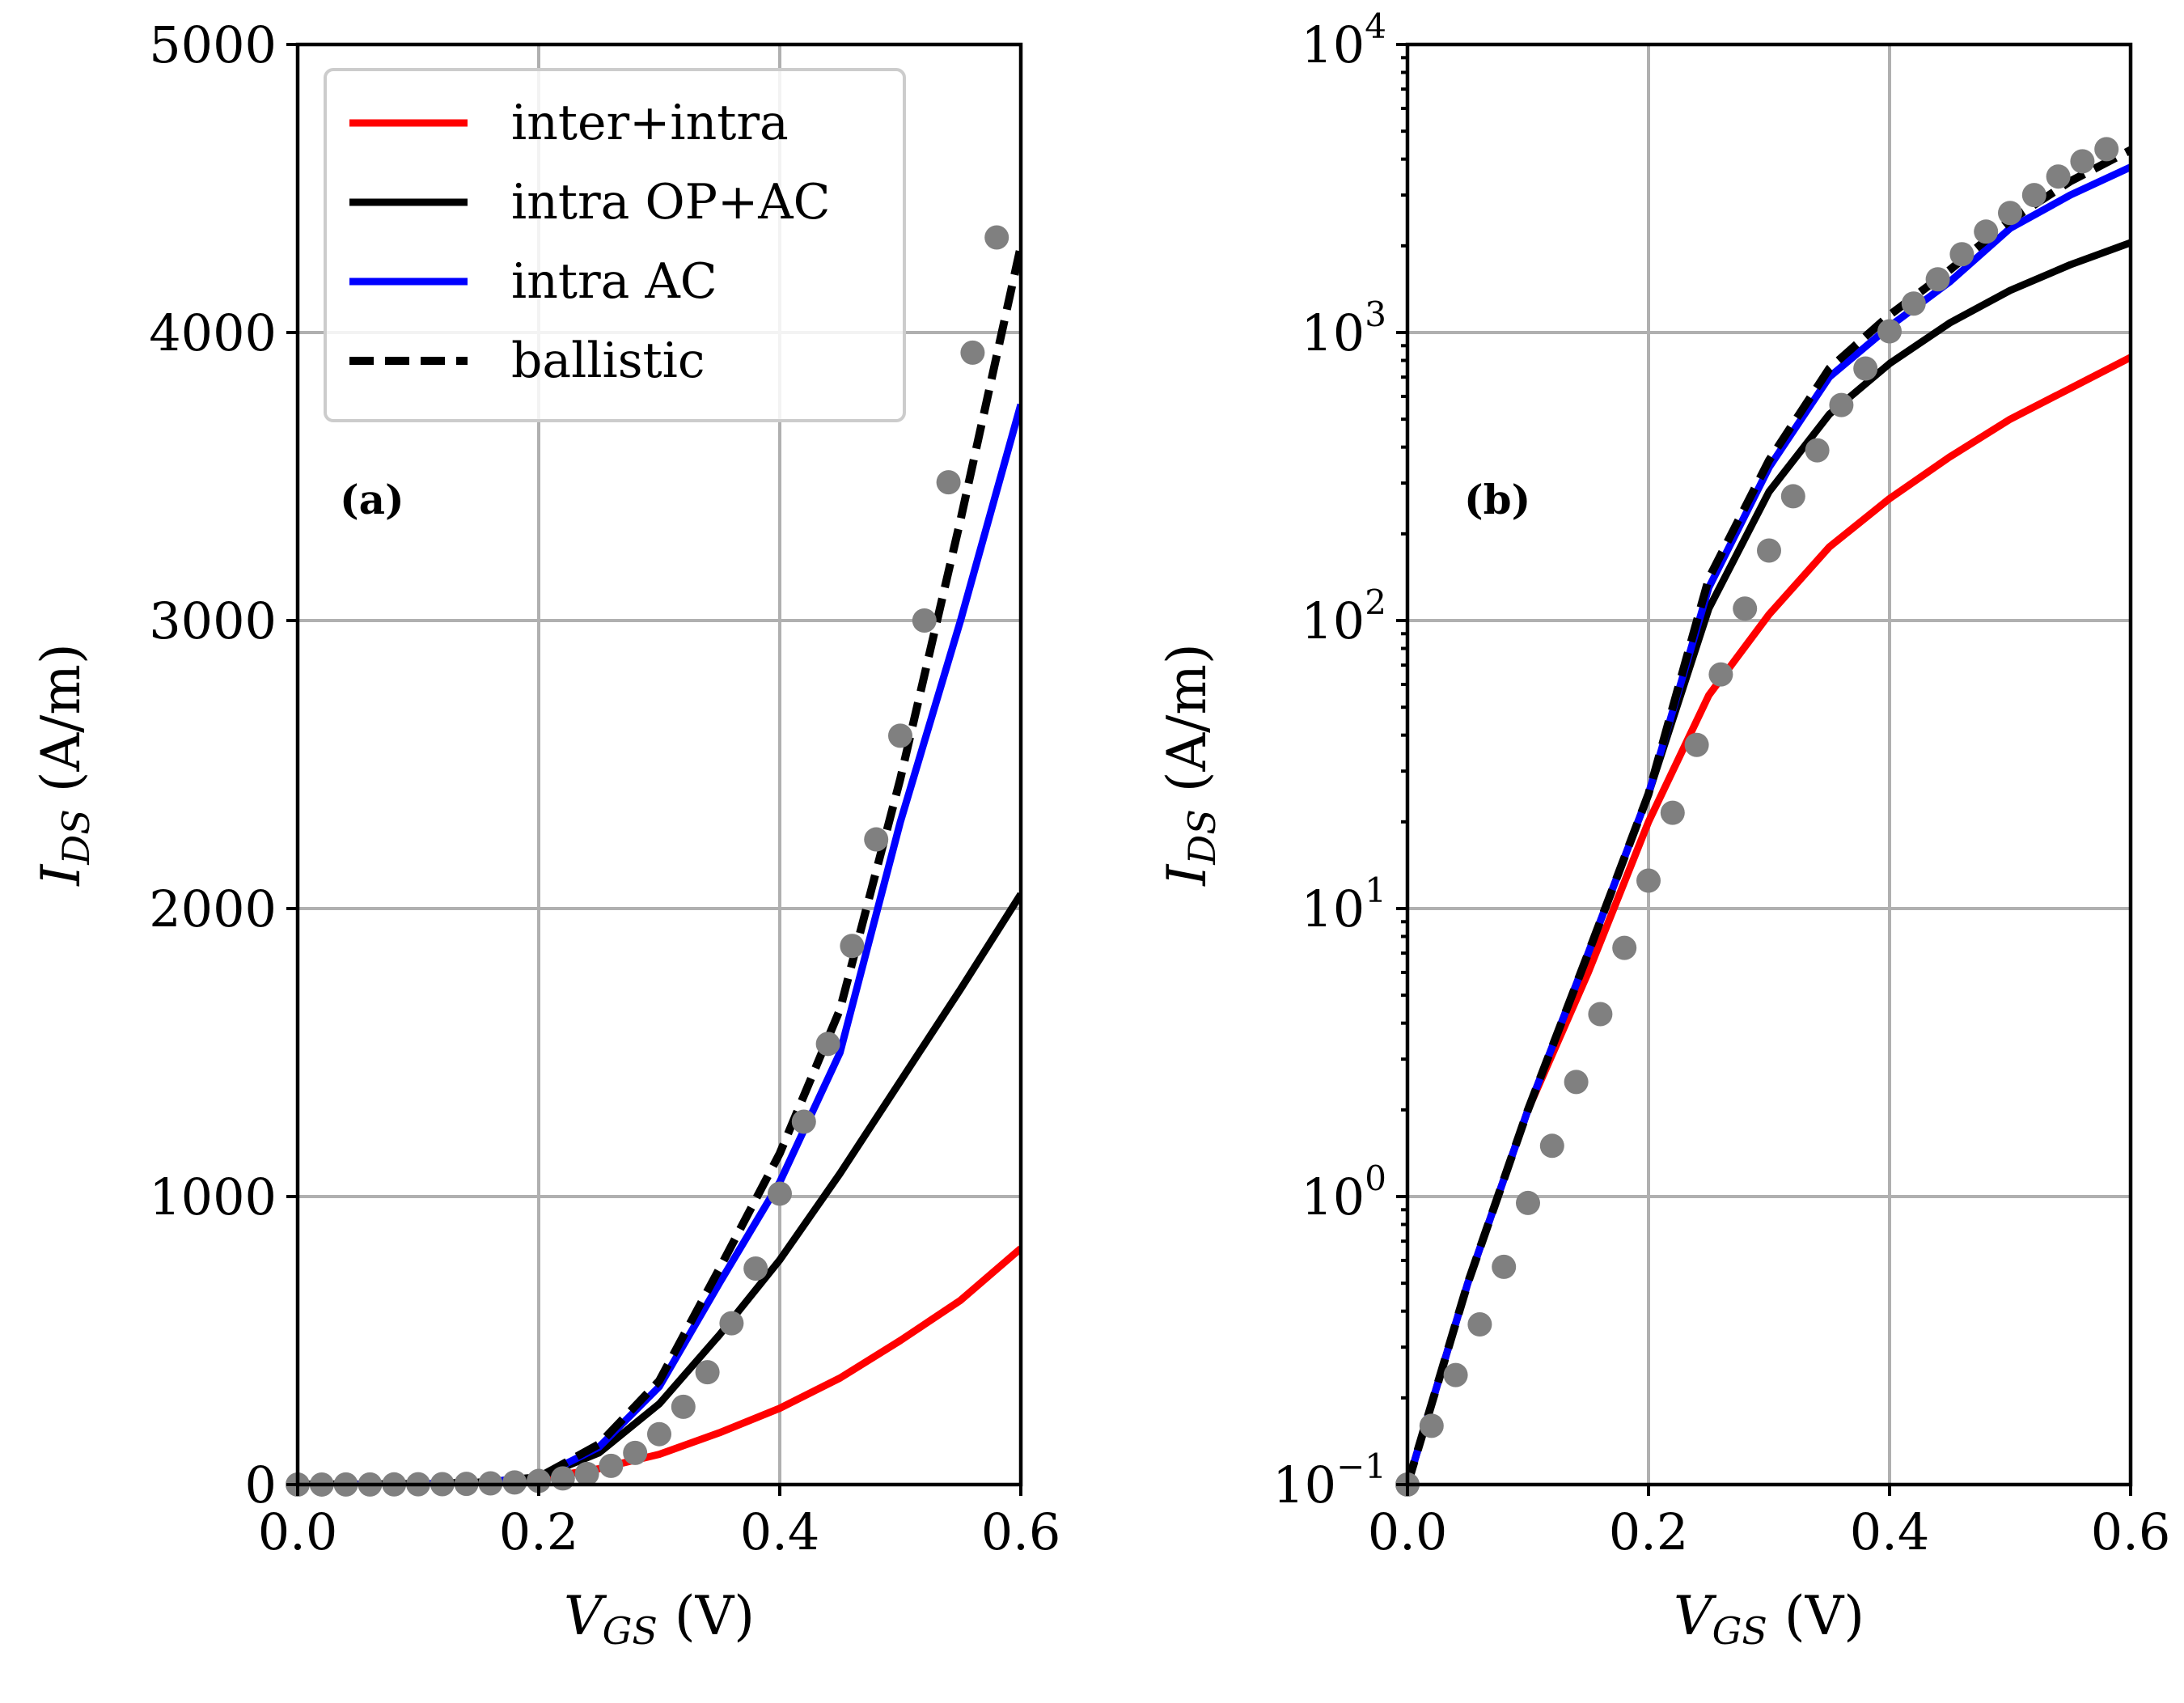 This screenshot has height=1703, width=2184. Describe the element at coordinates (1361, 1466) in the screenshot. I see `y-tick-exponent: −1` at that location.